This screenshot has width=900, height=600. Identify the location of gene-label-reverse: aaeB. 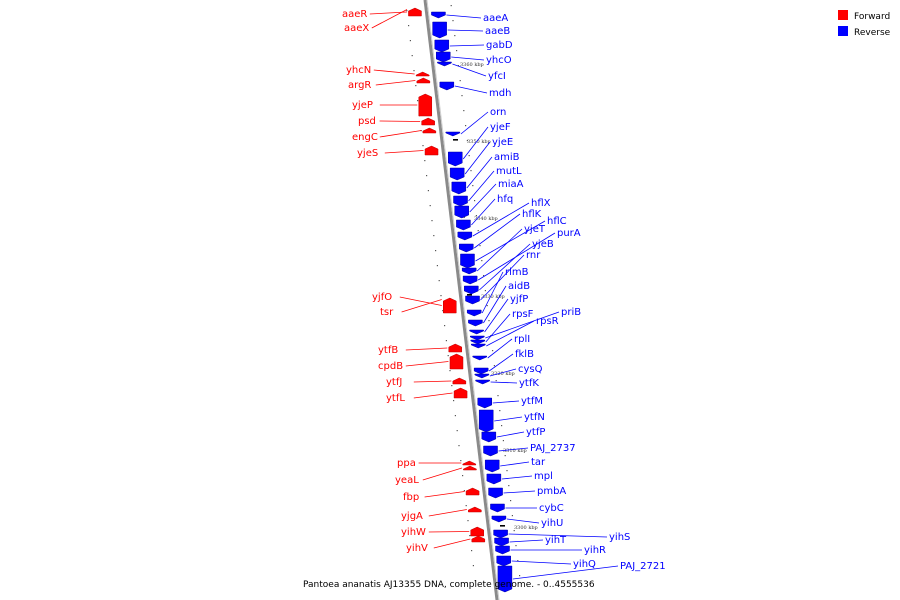
(497, 31).